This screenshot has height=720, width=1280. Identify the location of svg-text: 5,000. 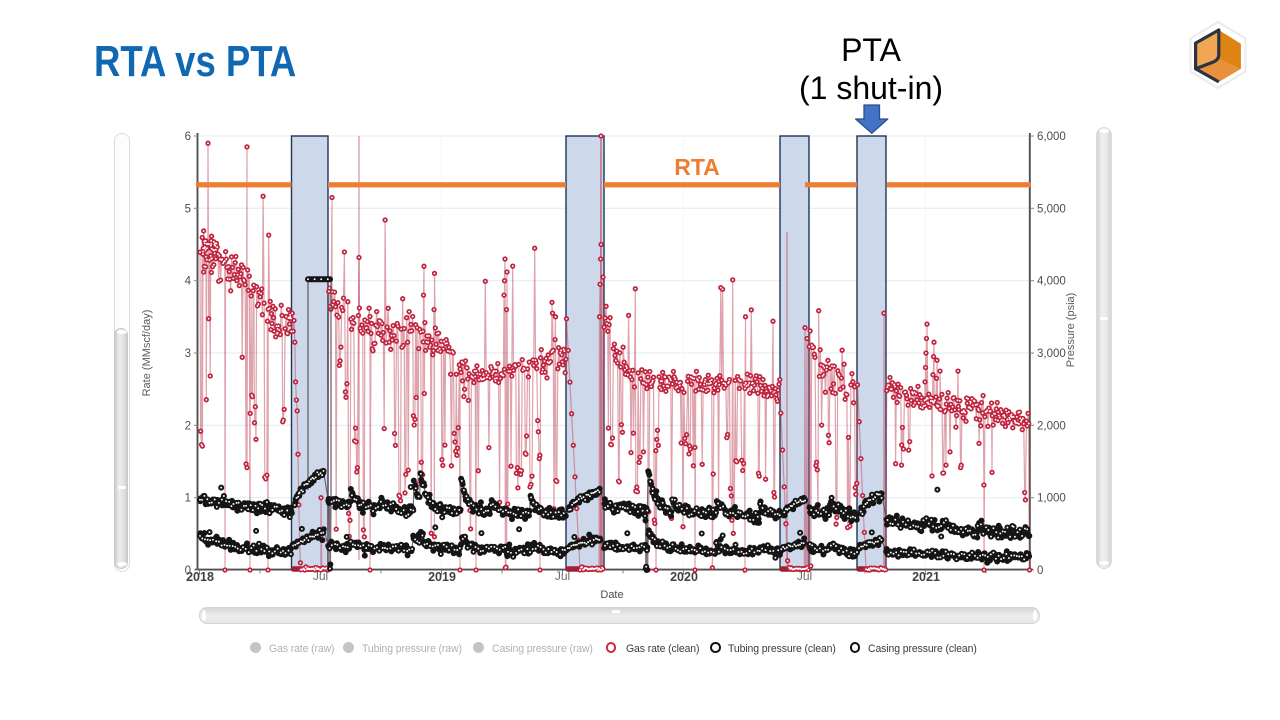
(1051, 209).